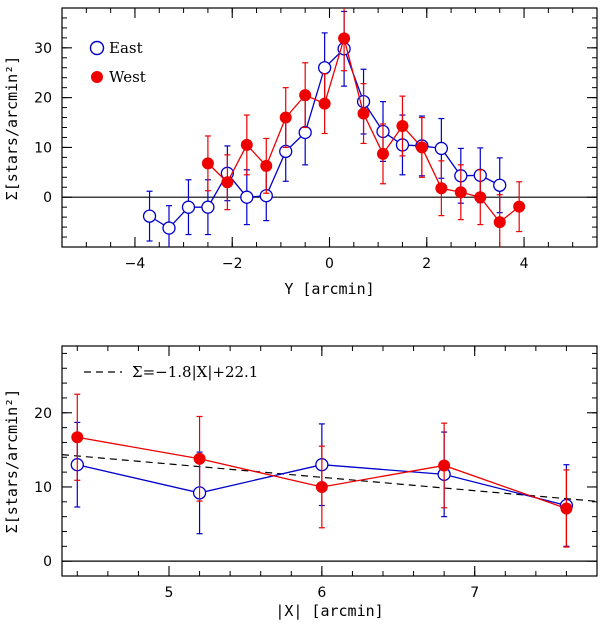 This screenshot has height=626, width=600. I want to click on x-tick-label: 0, so click(329, 264).